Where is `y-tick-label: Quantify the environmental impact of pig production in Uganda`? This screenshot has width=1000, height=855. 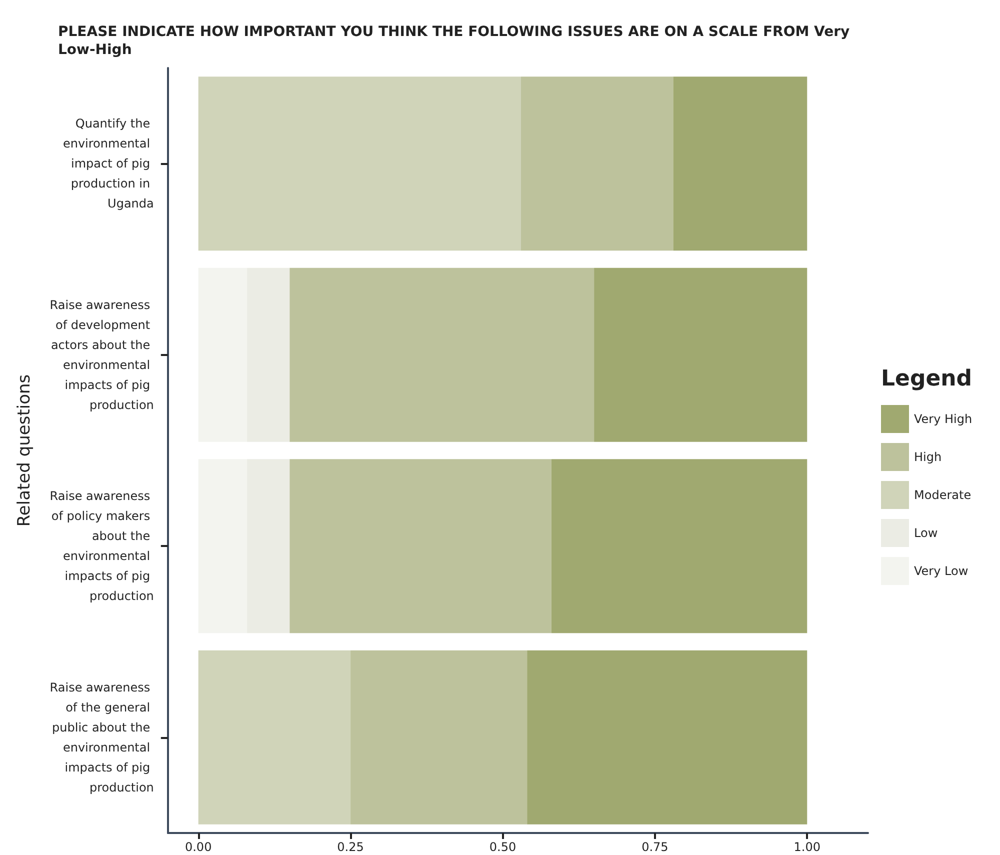
y-tick-label: Quantify the environmental impact of pig production in Uganda is located at coordinates (108, 163).